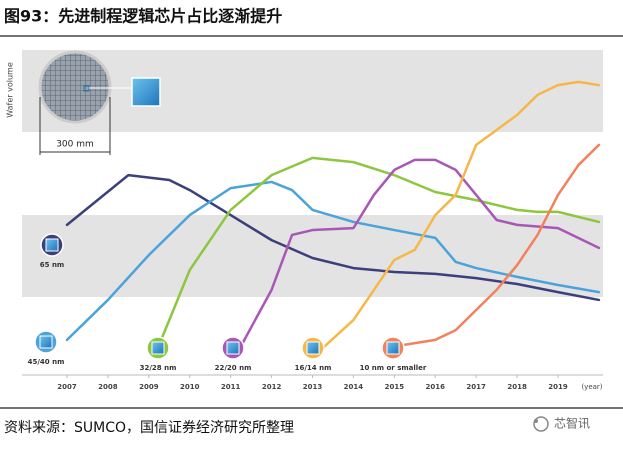 The width and height of the screenshot is (623, 449). Describe the element at coordinates (46, 362) in the screenshot. I see `legend-label: 45/40 nm` at that location.